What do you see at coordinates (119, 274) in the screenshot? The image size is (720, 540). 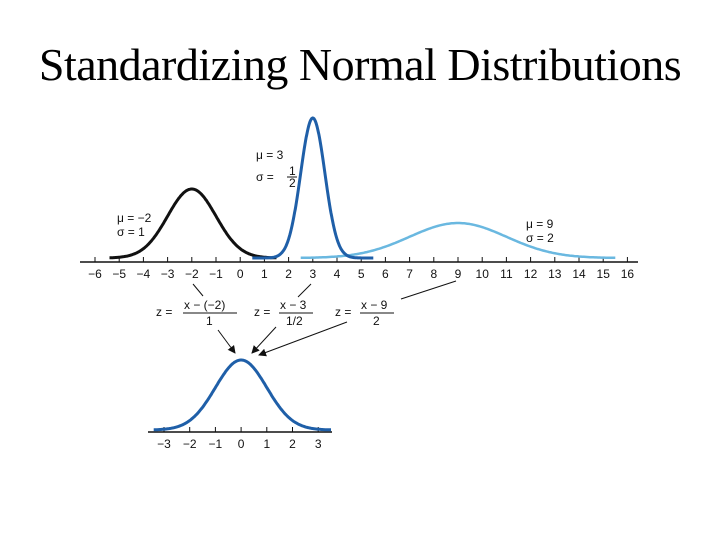 I see `svg-text: −5` at bounding box center [119, 274].